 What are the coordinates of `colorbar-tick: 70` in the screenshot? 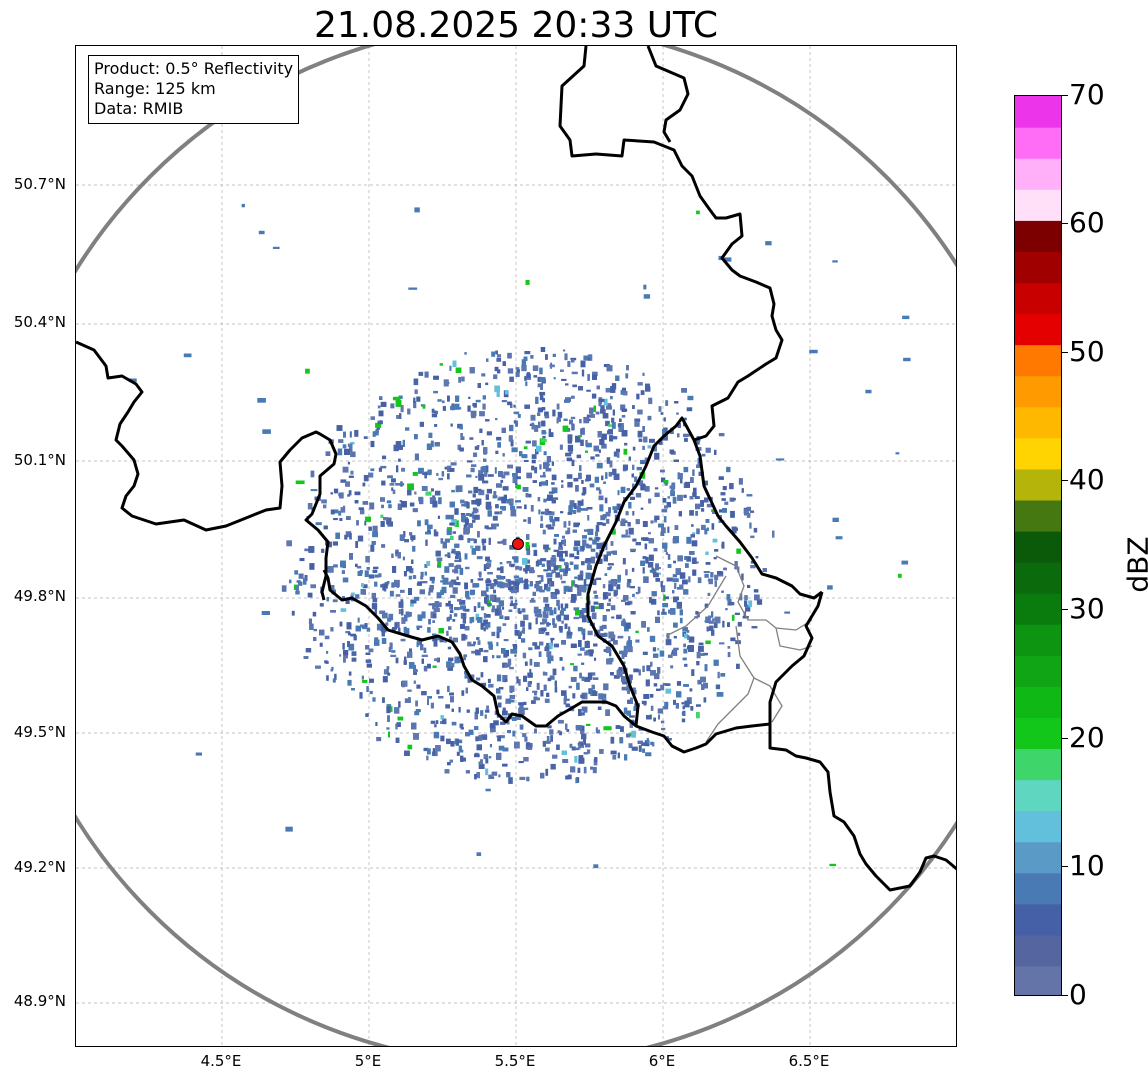 It's located at (1087, 94).